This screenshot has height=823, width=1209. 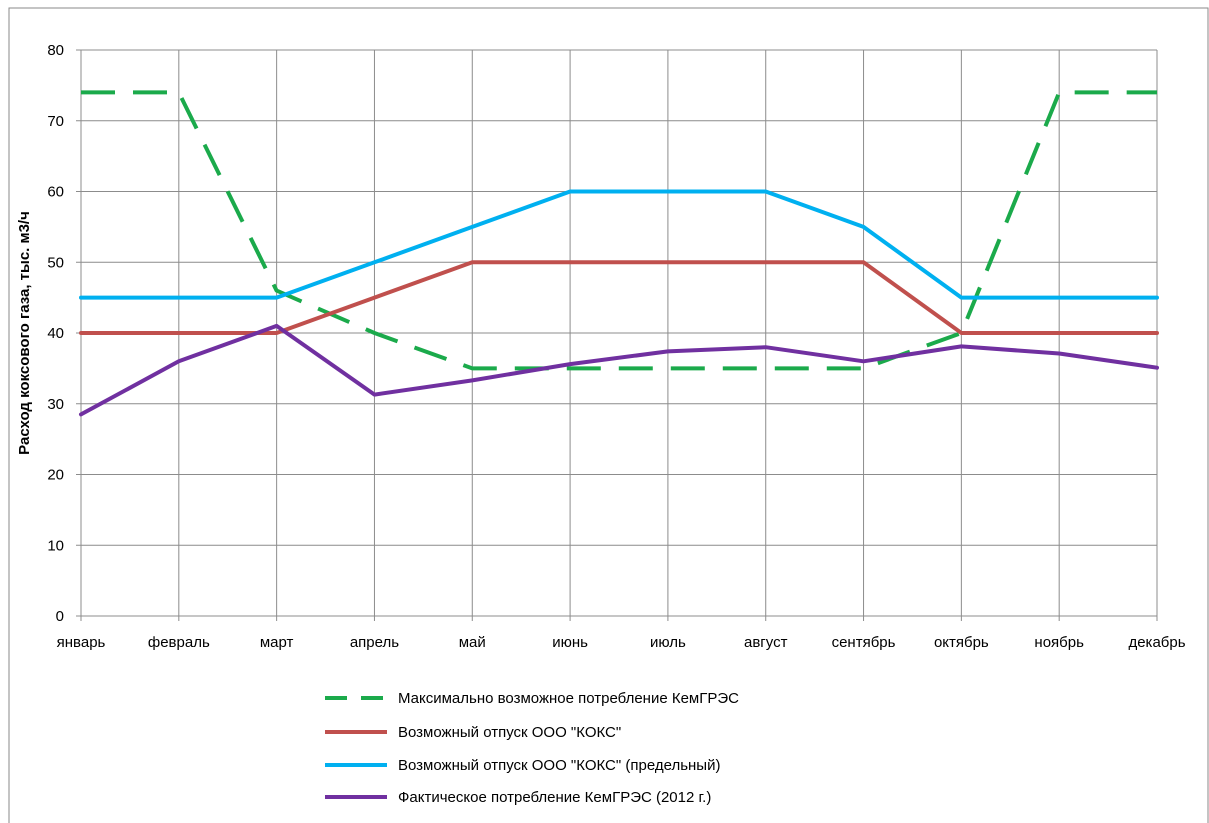 I want to click on x-tick-label: август, so click(x=766, y=642).